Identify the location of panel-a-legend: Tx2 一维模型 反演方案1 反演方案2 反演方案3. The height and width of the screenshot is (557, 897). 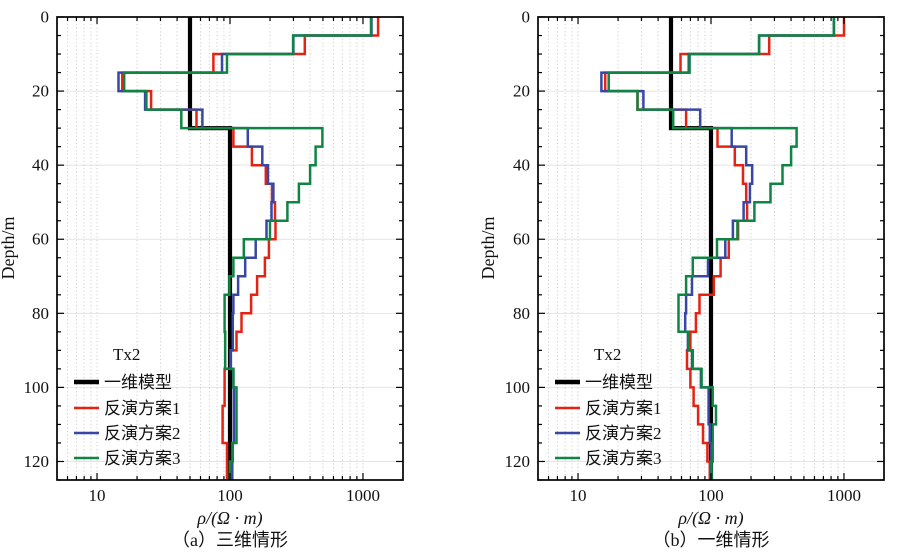
(127, 406).